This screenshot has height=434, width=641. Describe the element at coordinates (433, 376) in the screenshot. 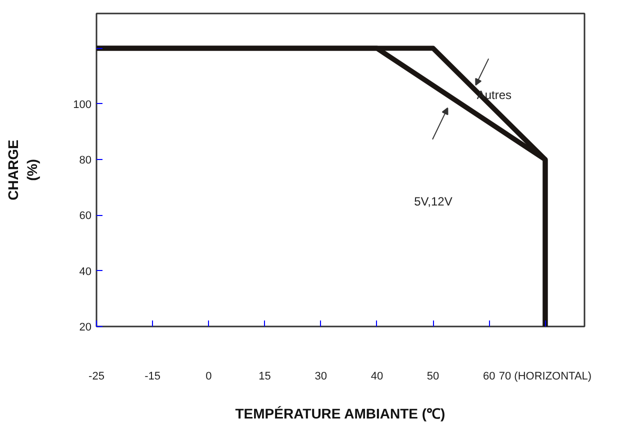

I see `x-tick-label: 50` at that location.